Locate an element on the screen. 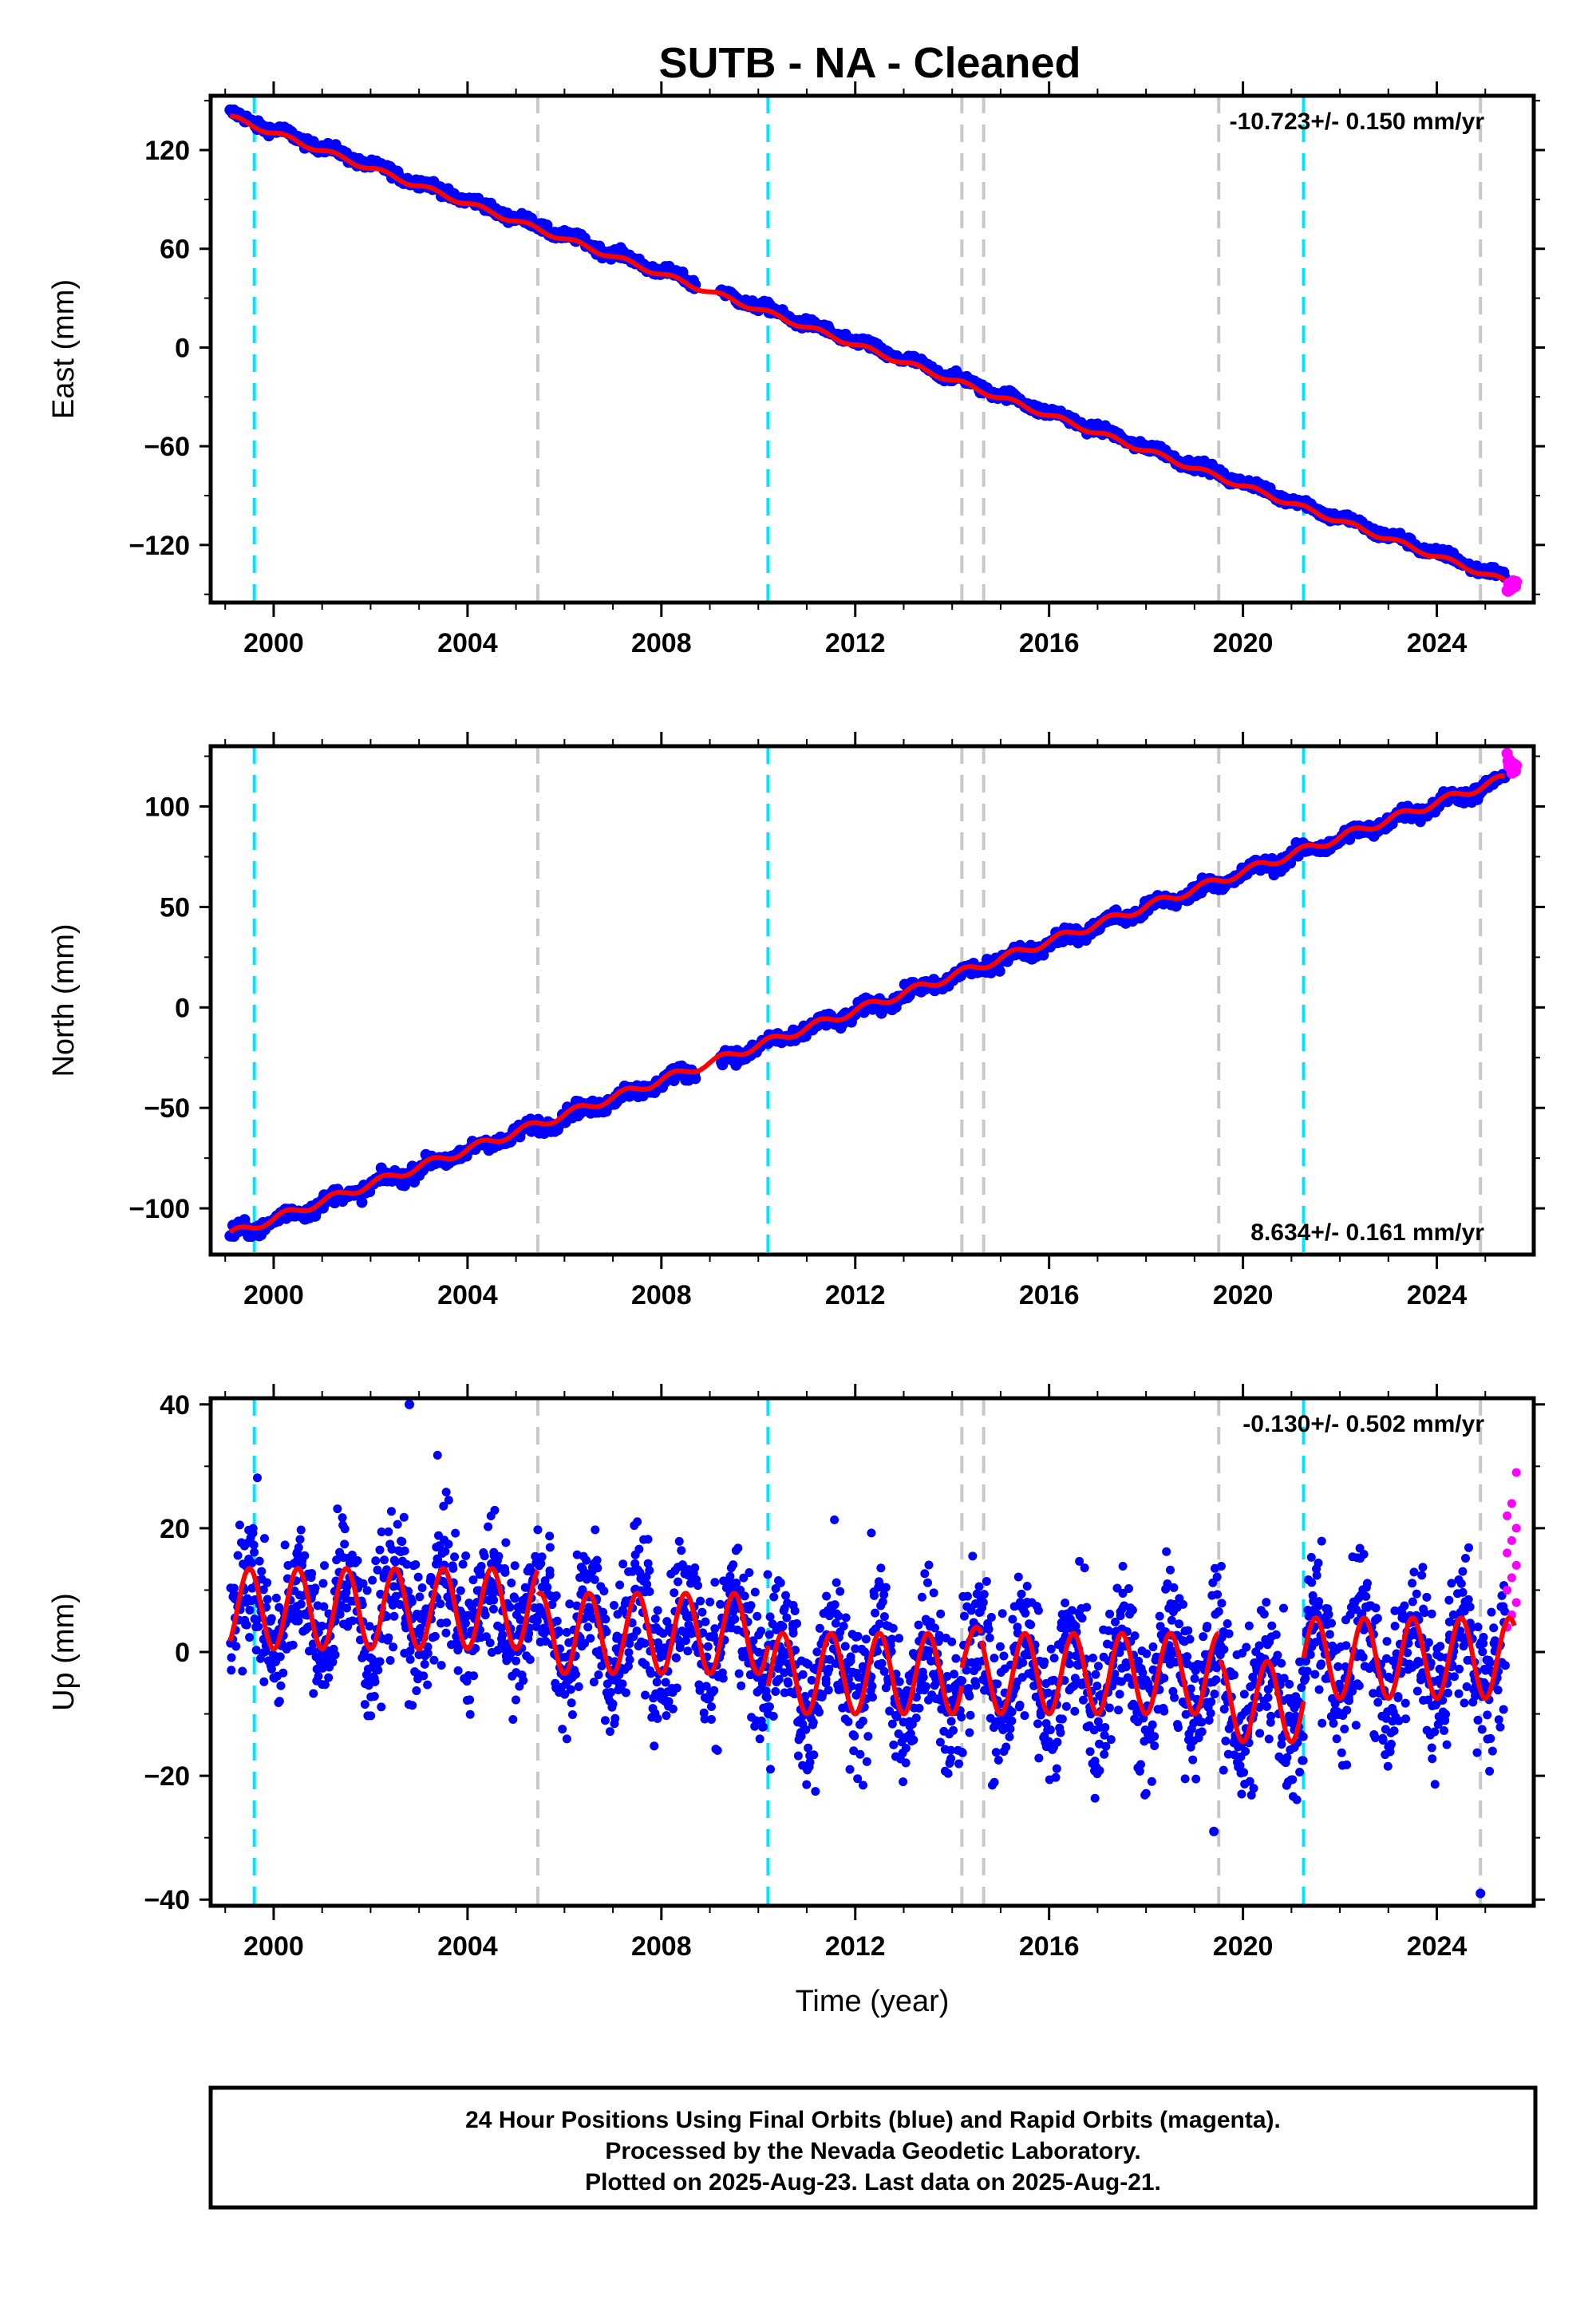  figure-title: SUTB - NA - Cleaned is located at coordinates (869, 63).